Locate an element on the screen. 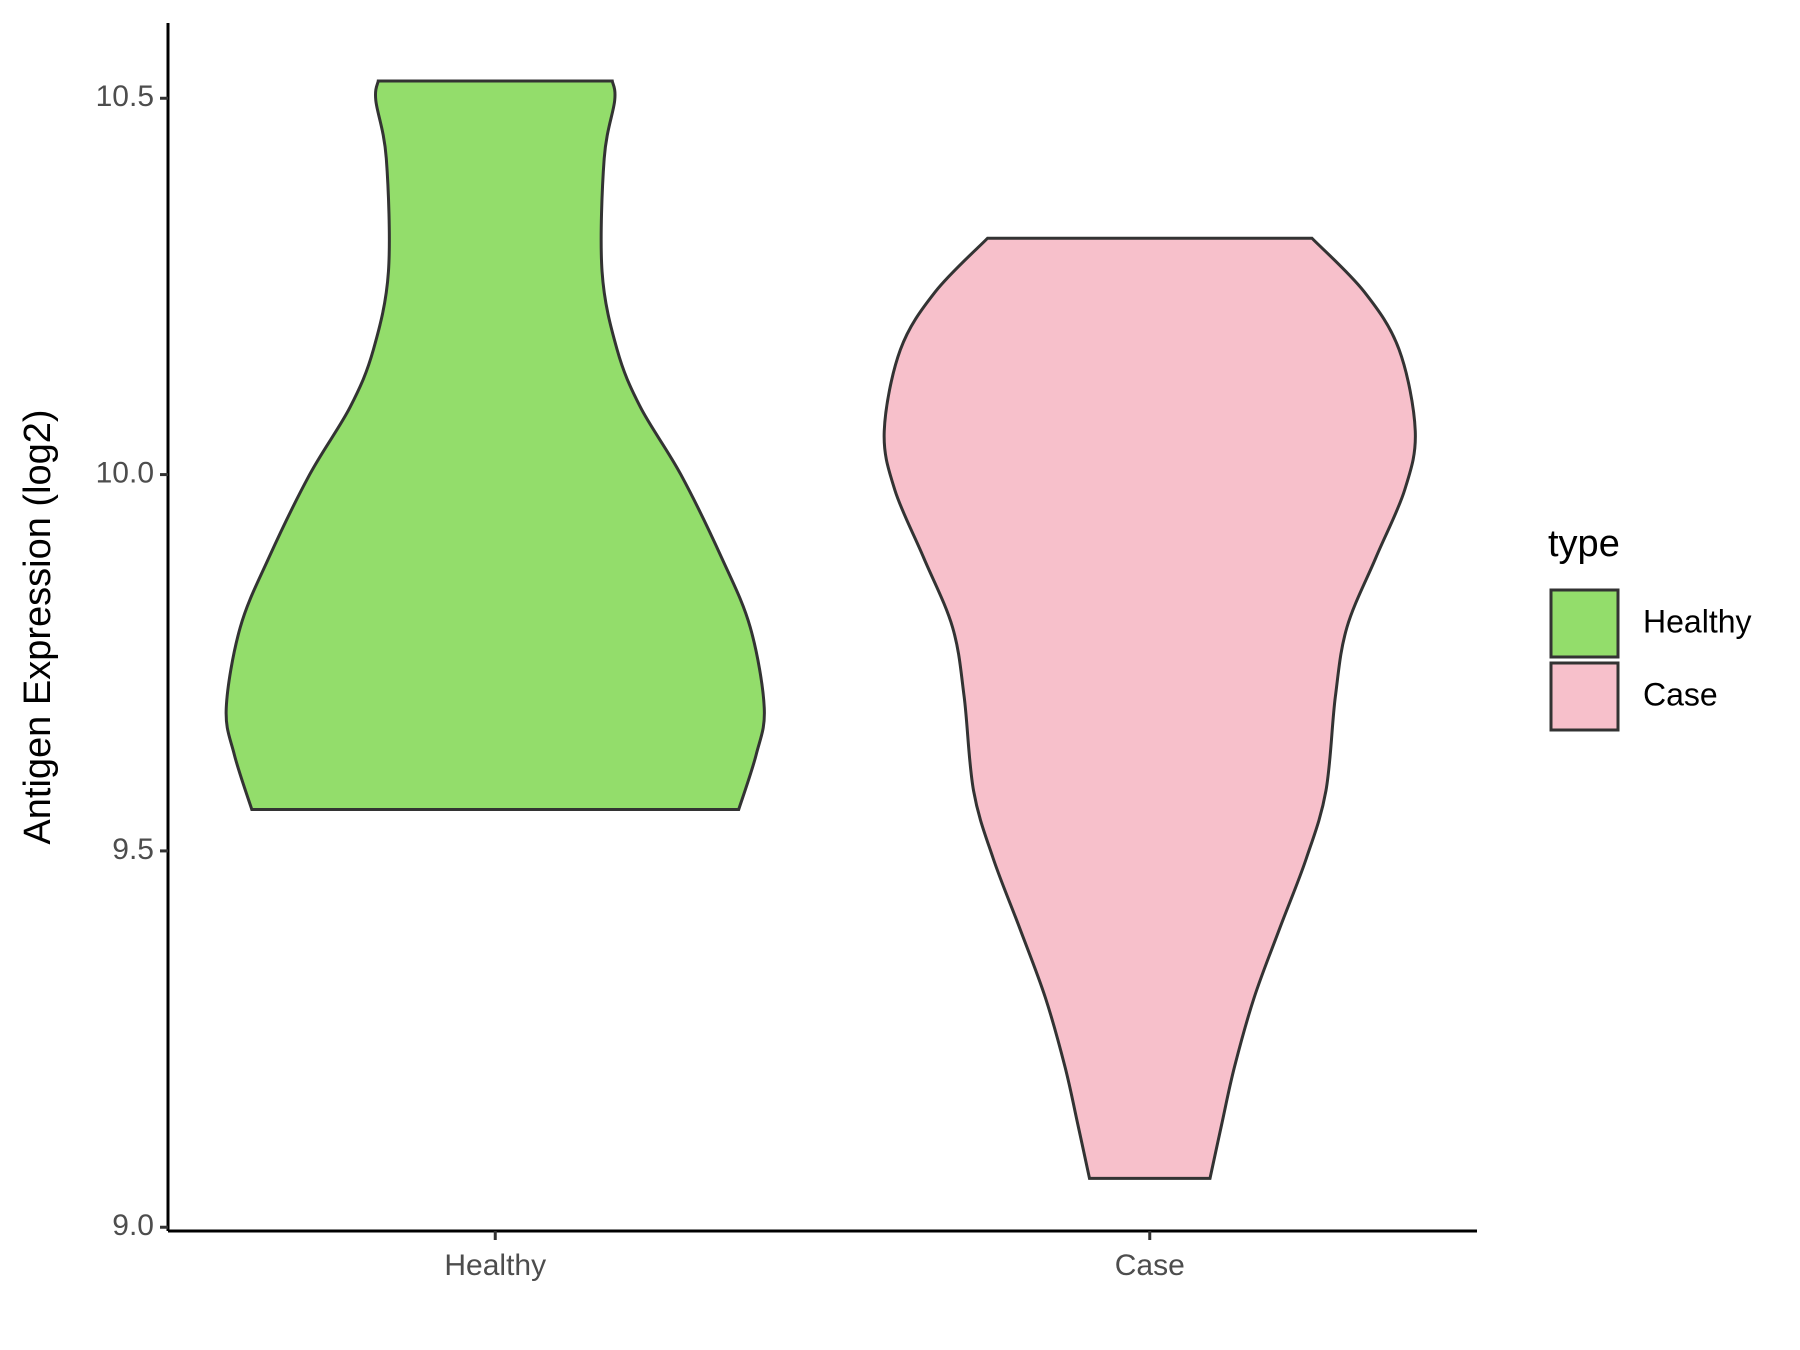  x-tick-label: Case is located at coordinates (1150, 1265).